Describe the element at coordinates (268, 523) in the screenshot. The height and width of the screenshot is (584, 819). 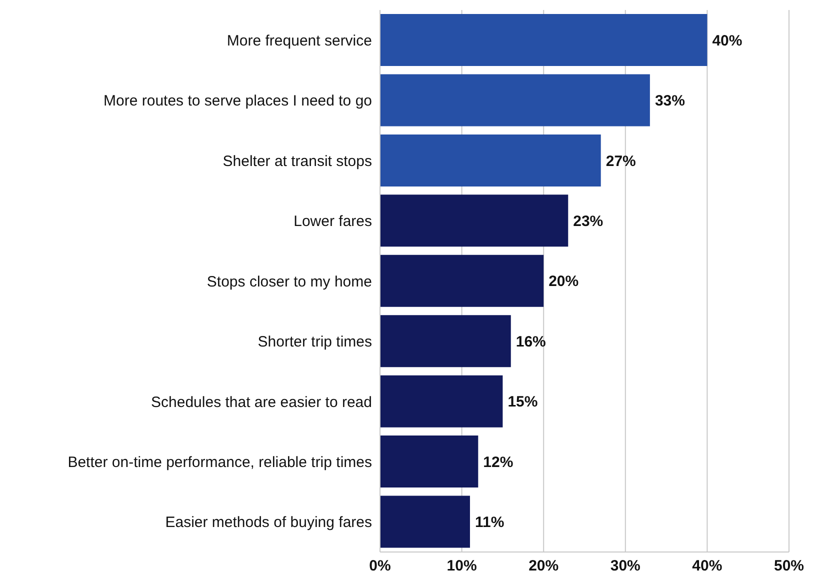
I see `y-tick-label: Easier methods of buying fares` at that location.